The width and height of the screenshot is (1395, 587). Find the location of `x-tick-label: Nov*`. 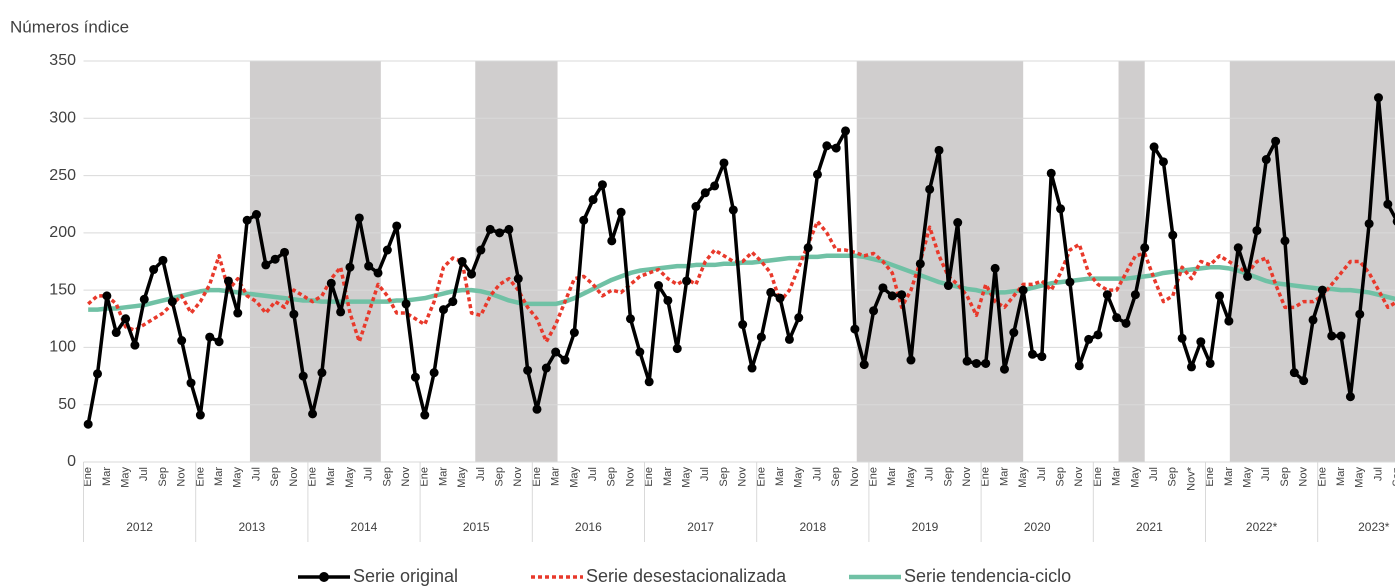

x-tick-label: Nov* is located at coordinates (1191, 478).